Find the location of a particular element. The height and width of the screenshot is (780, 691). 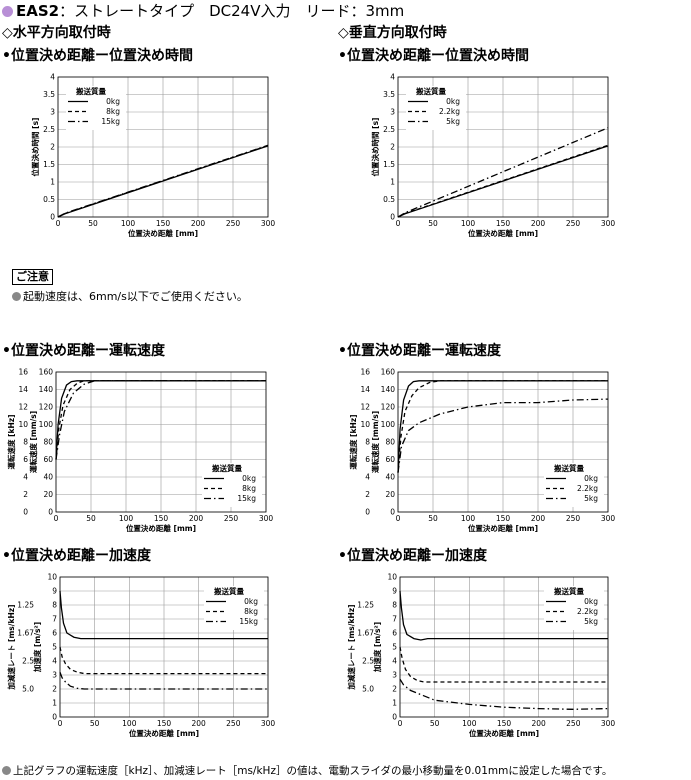

section-title-accel-h: •位置決め距離ー加速度 is located at coordinates (76, 556).